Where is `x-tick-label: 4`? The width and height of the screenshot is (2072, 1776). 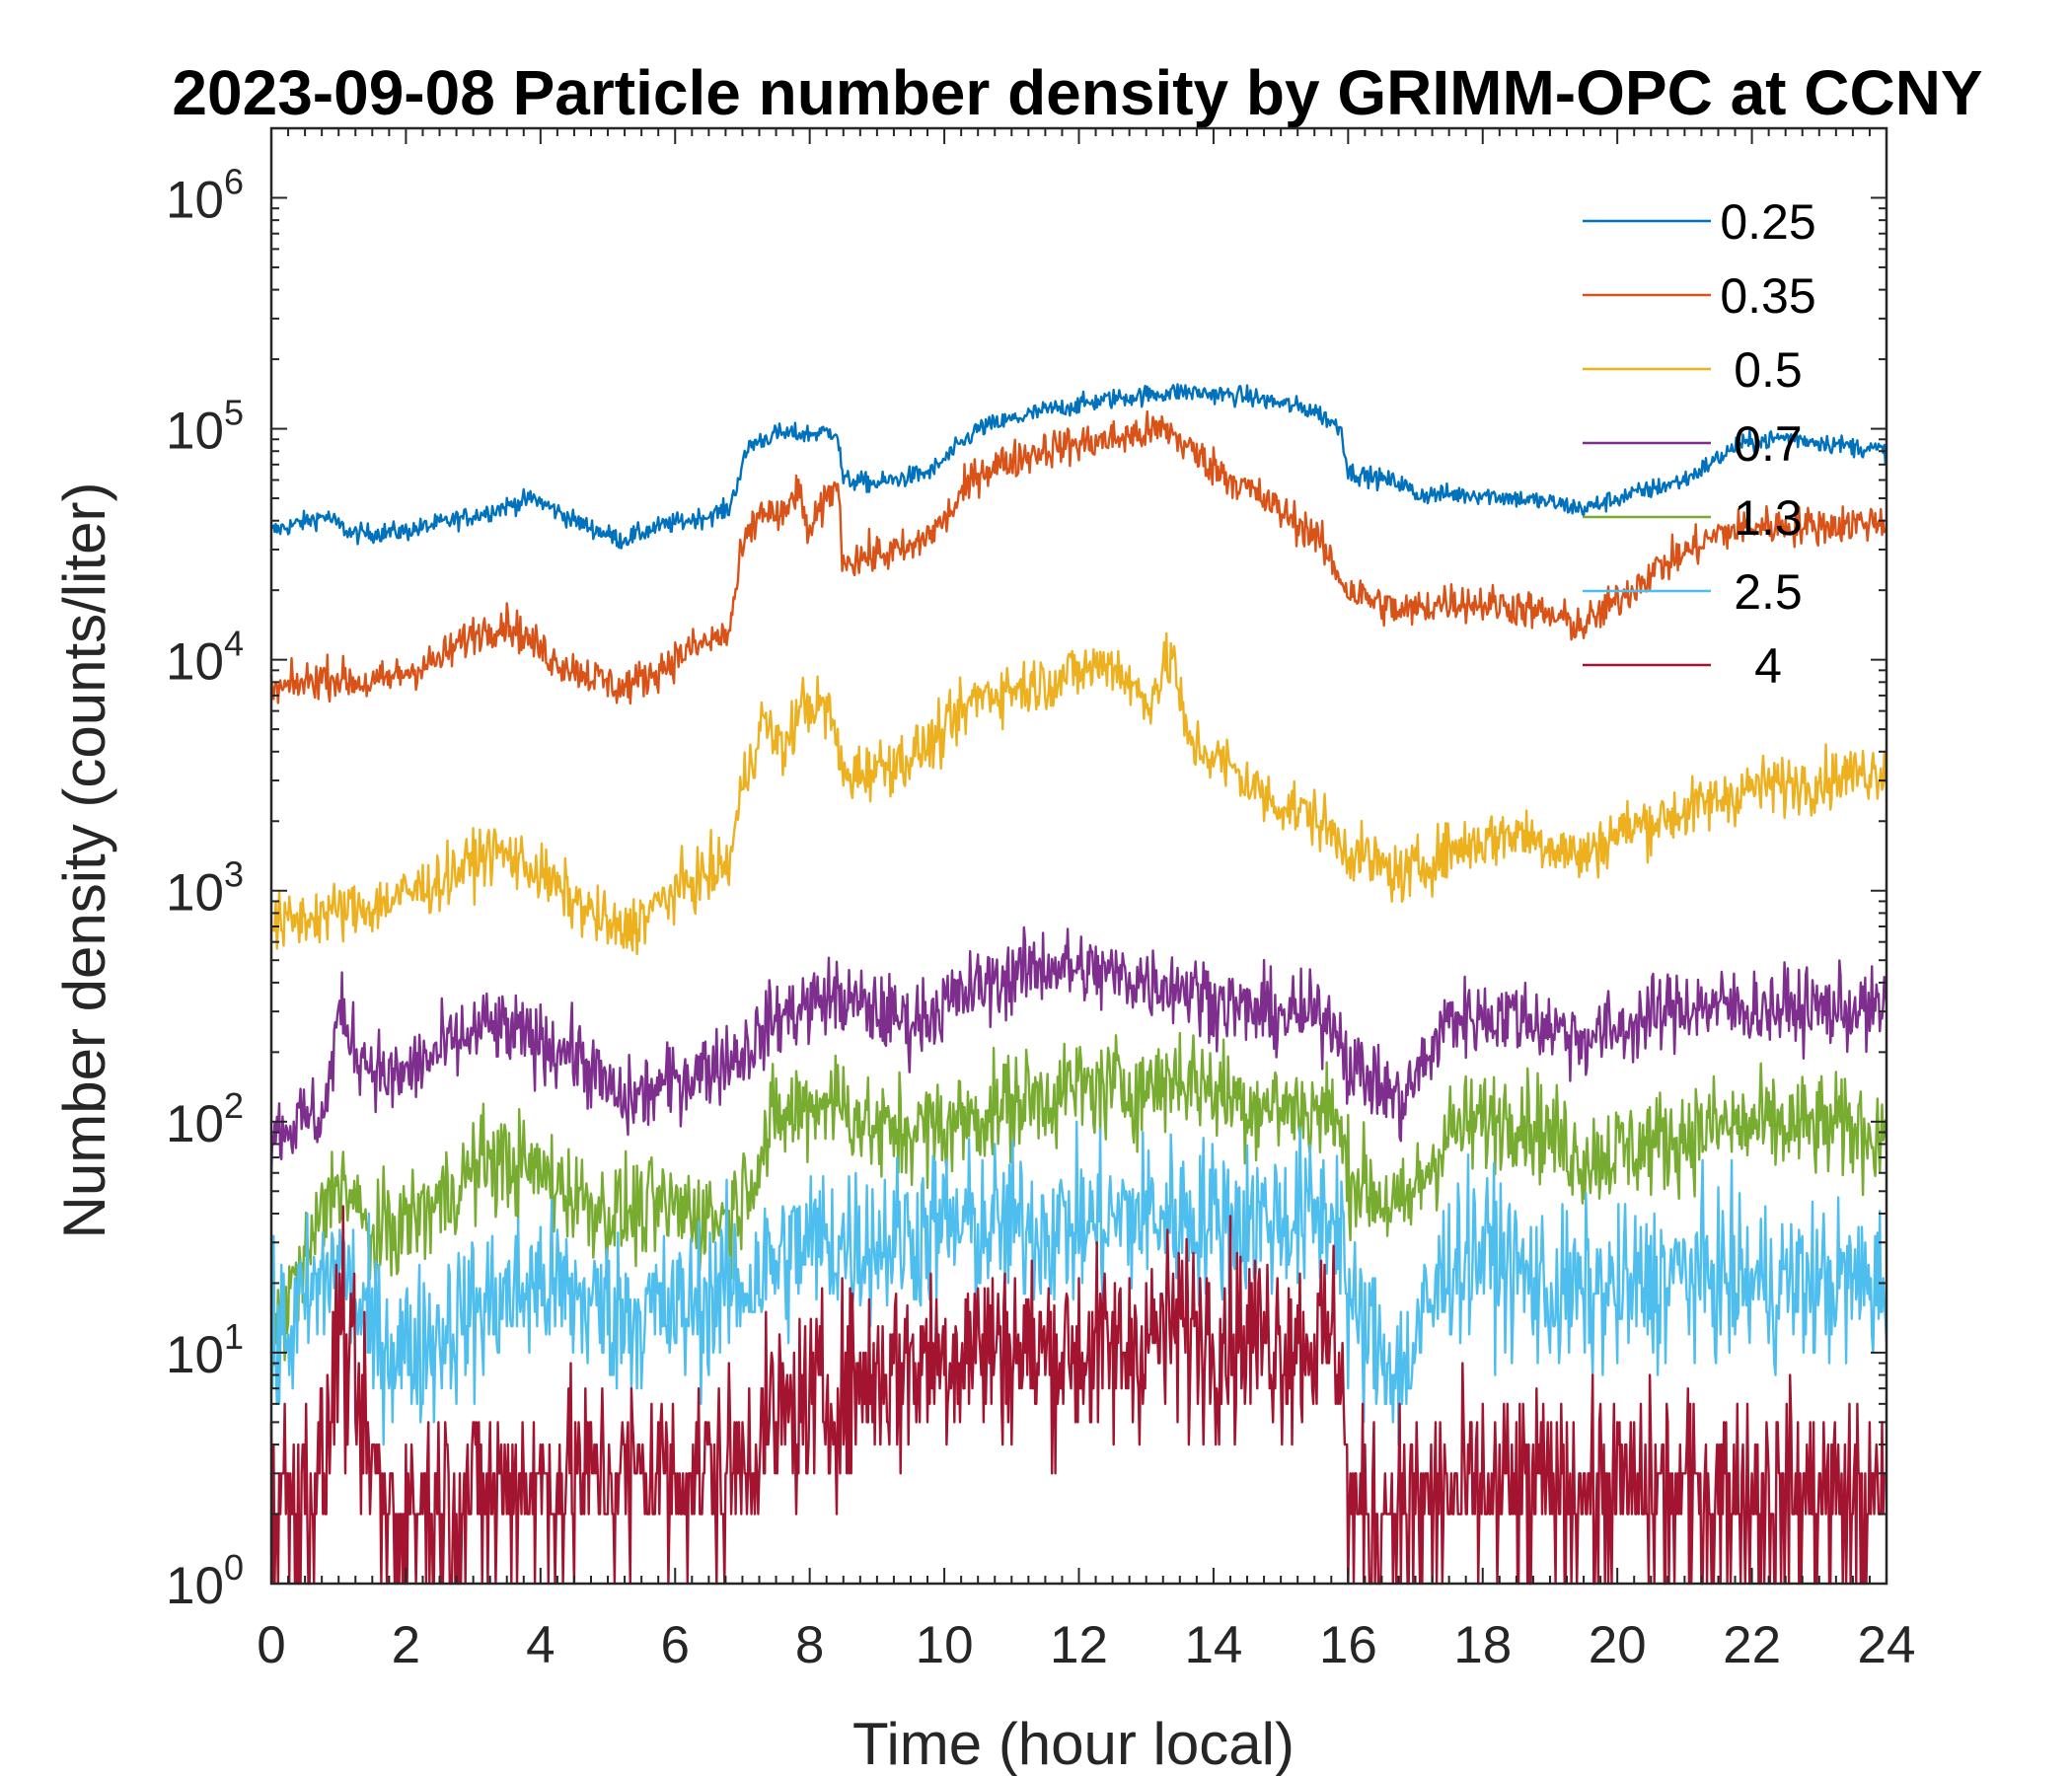
x-tick-label: 4 is located at coordinates (540, 1645).